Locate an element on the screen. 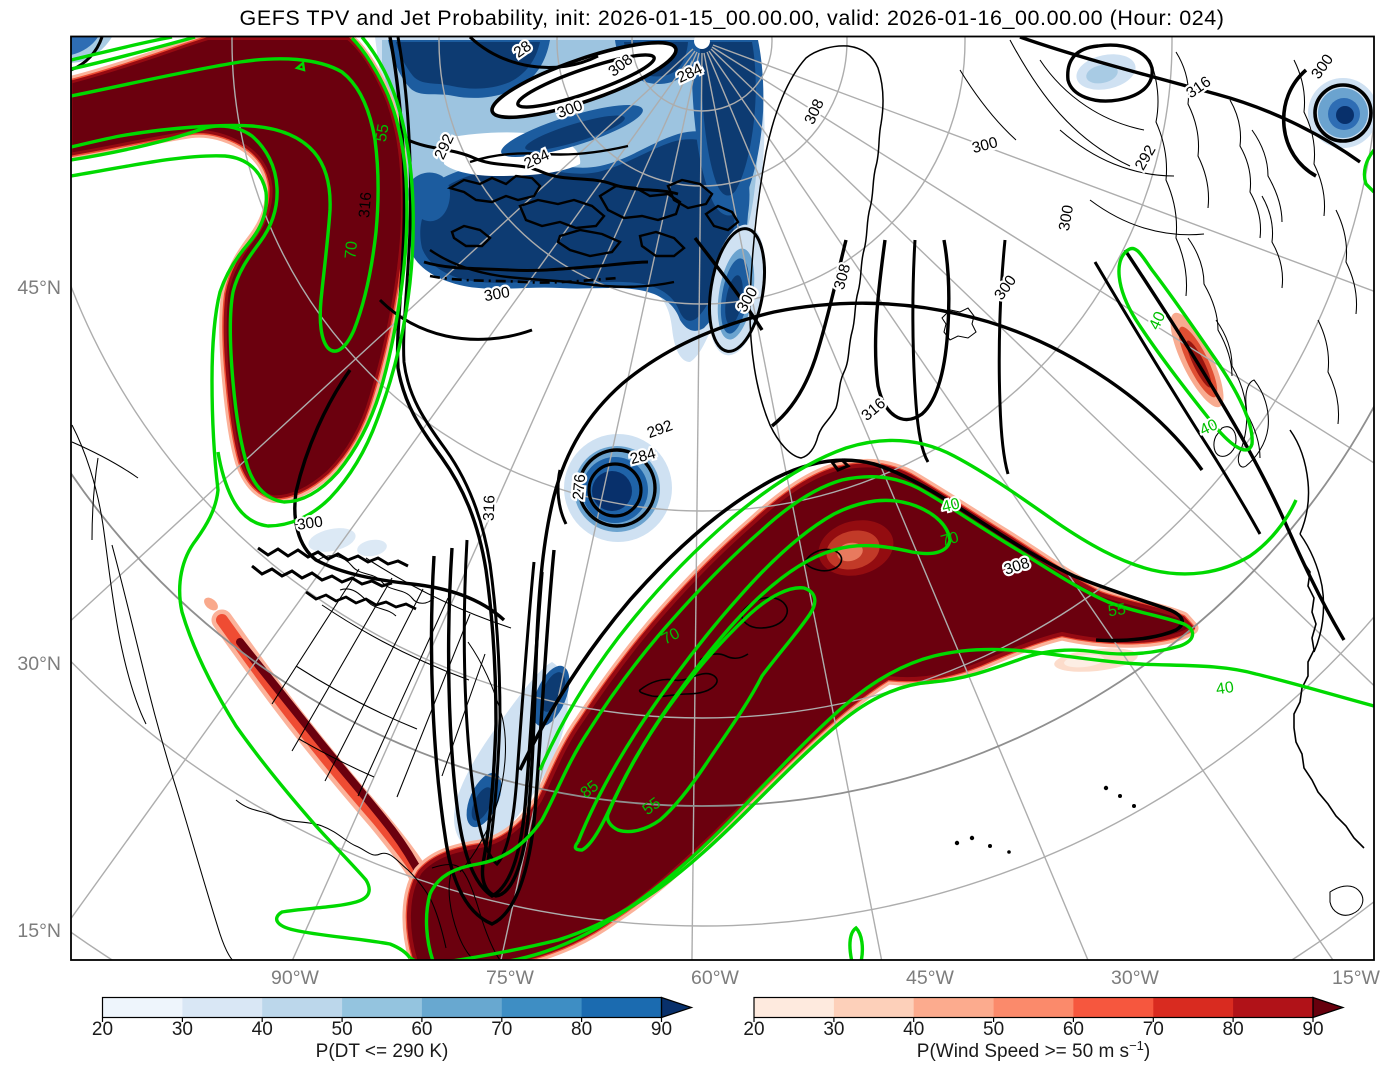 The width and height of the screenshot is (1400, 1084). svg-text: 60°W is located at coordinates (715, 978).